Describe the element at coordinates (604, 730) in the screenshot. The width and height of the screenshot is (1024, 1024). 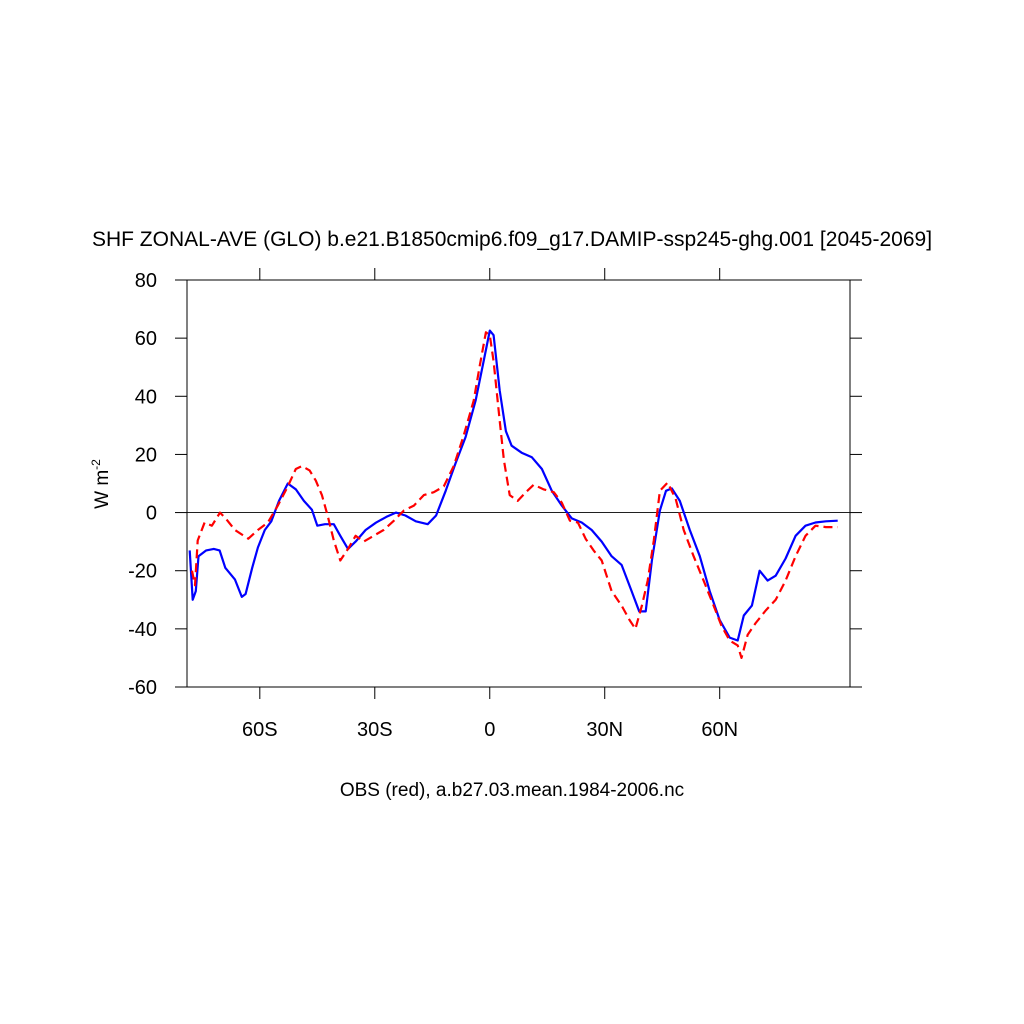
I see `x-tick-label: 30N` at that location.